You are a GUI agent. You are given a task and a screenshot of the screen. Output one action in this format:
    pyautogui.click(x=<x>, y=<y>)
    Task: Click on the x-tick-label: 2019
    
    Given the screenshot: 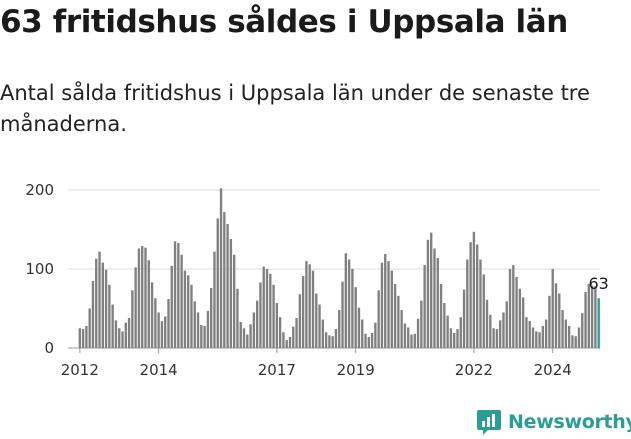 What is the action you would take?
    pyautogui.click(x=356, y=370)
    